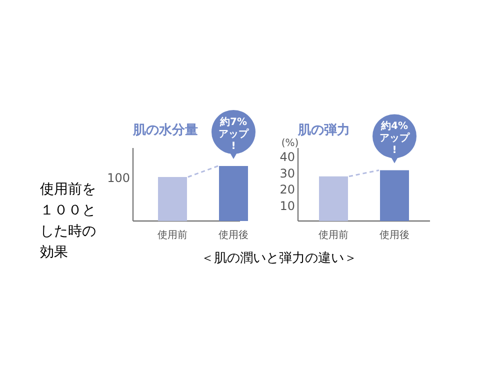 The height and width of the screenshot is (368, 490). I want to click on text: 100, so click(118, 178).